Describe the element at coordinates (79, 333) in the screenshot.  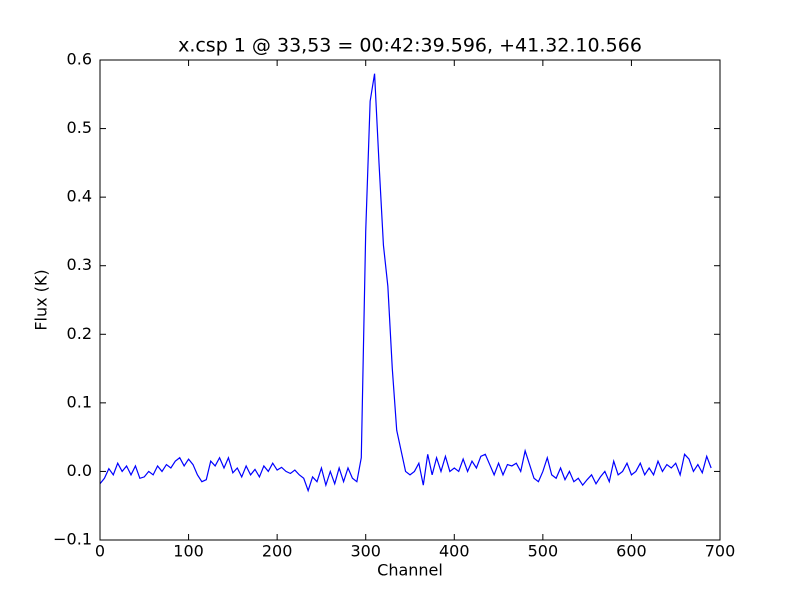
I see `y-tick-label: 0.2` at that location.